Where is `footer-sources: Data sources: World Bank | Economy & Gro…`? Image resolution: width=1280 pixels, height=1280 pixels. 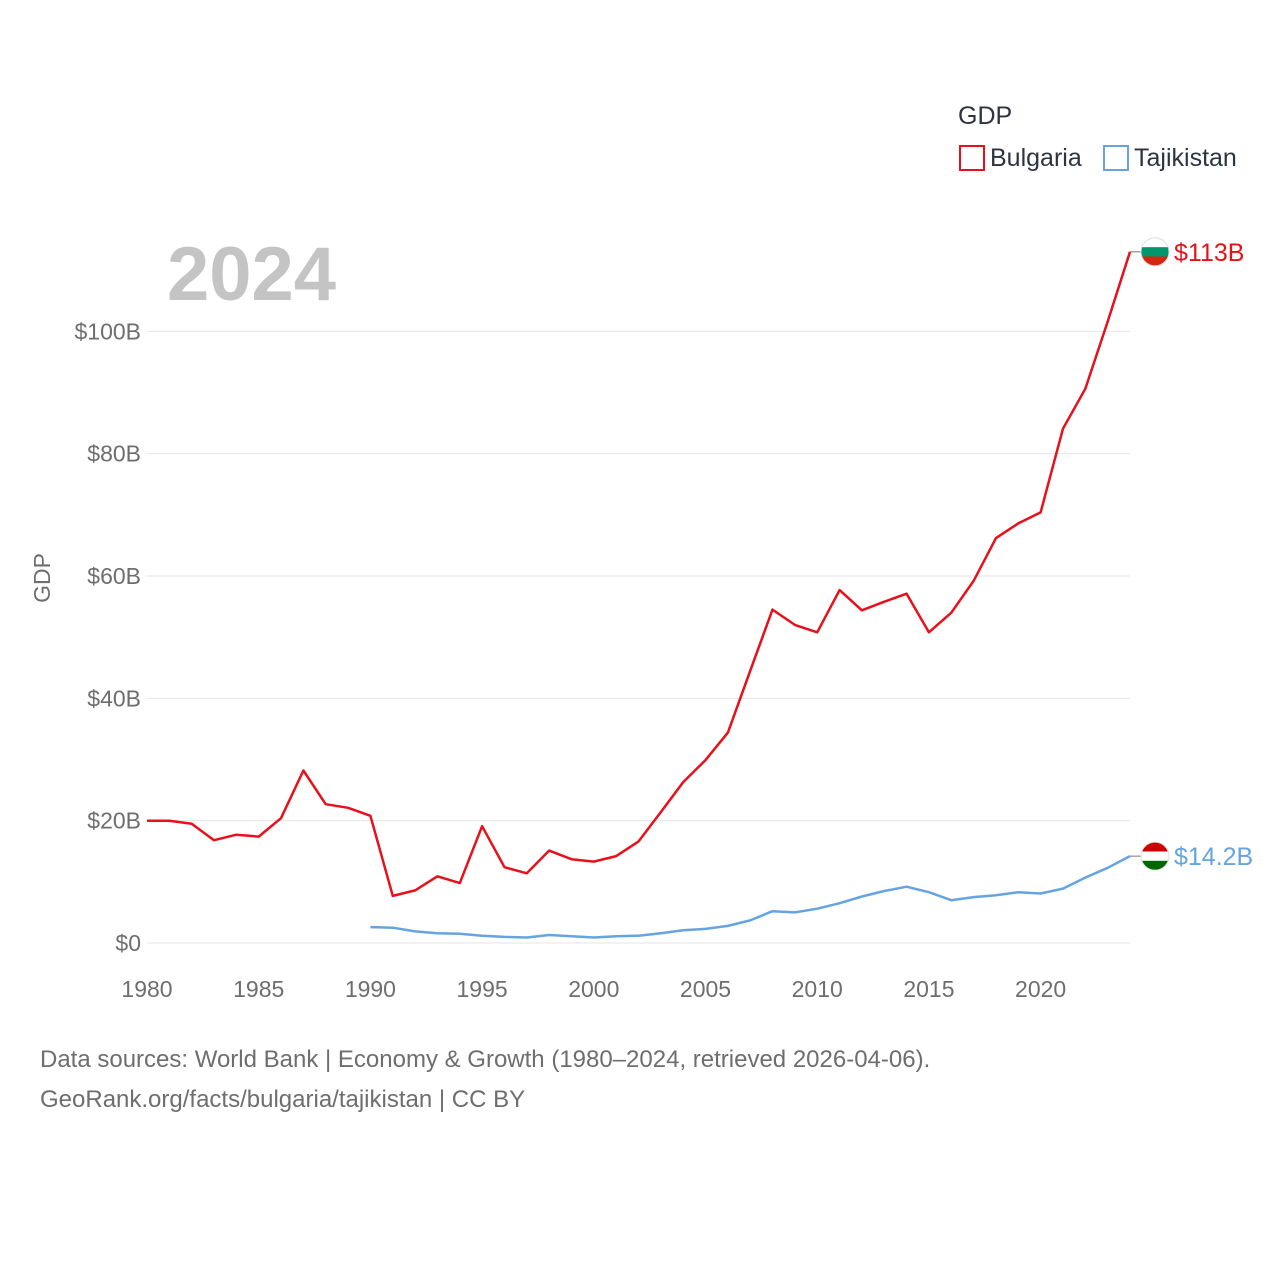 footer-sources: Data sources: World Bank | Economy & Gro… is located at coordinates (485, 1059).